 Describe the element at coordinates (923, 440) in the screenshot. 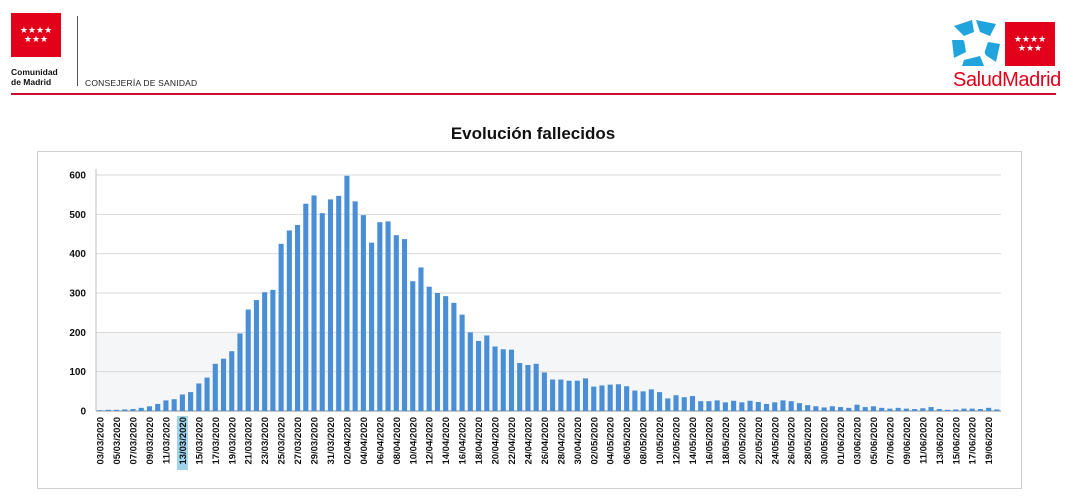

I see `x-tick-label: 11/06/2020` at that location.